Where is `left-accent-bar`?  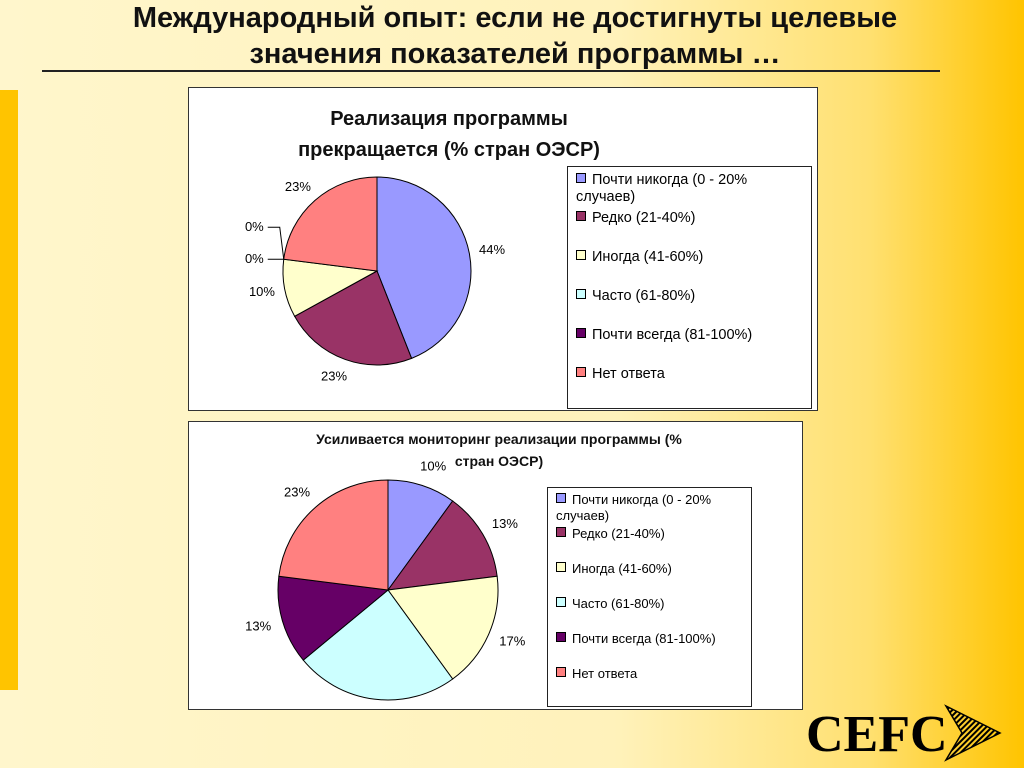 left-accent-bar is located at coordinates (9, 390).